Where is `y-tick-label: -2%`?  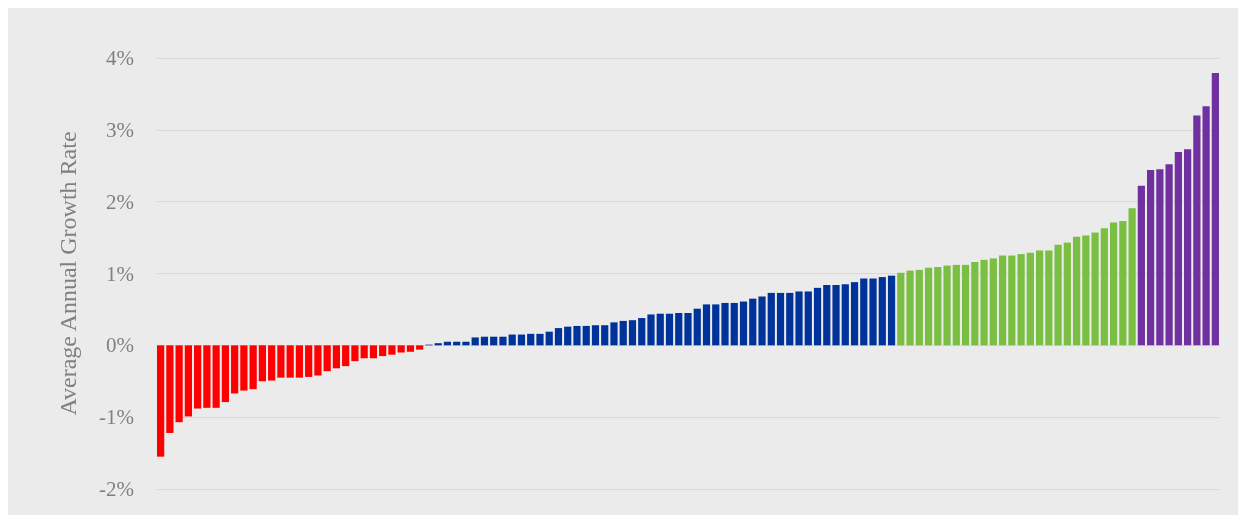
y-tick-label: -2% is located at coordinates (116, 489).